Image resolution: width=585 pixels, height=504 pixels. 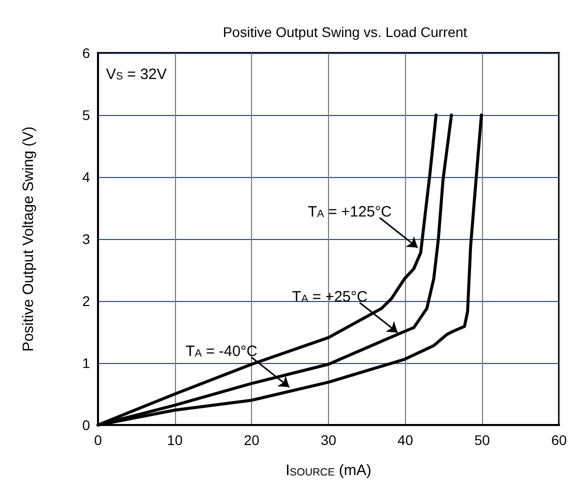 What do you see at coordinates (86, 363) in the screenshot?
I see `y-tick-label: 1` at bounding box center [86, 363].